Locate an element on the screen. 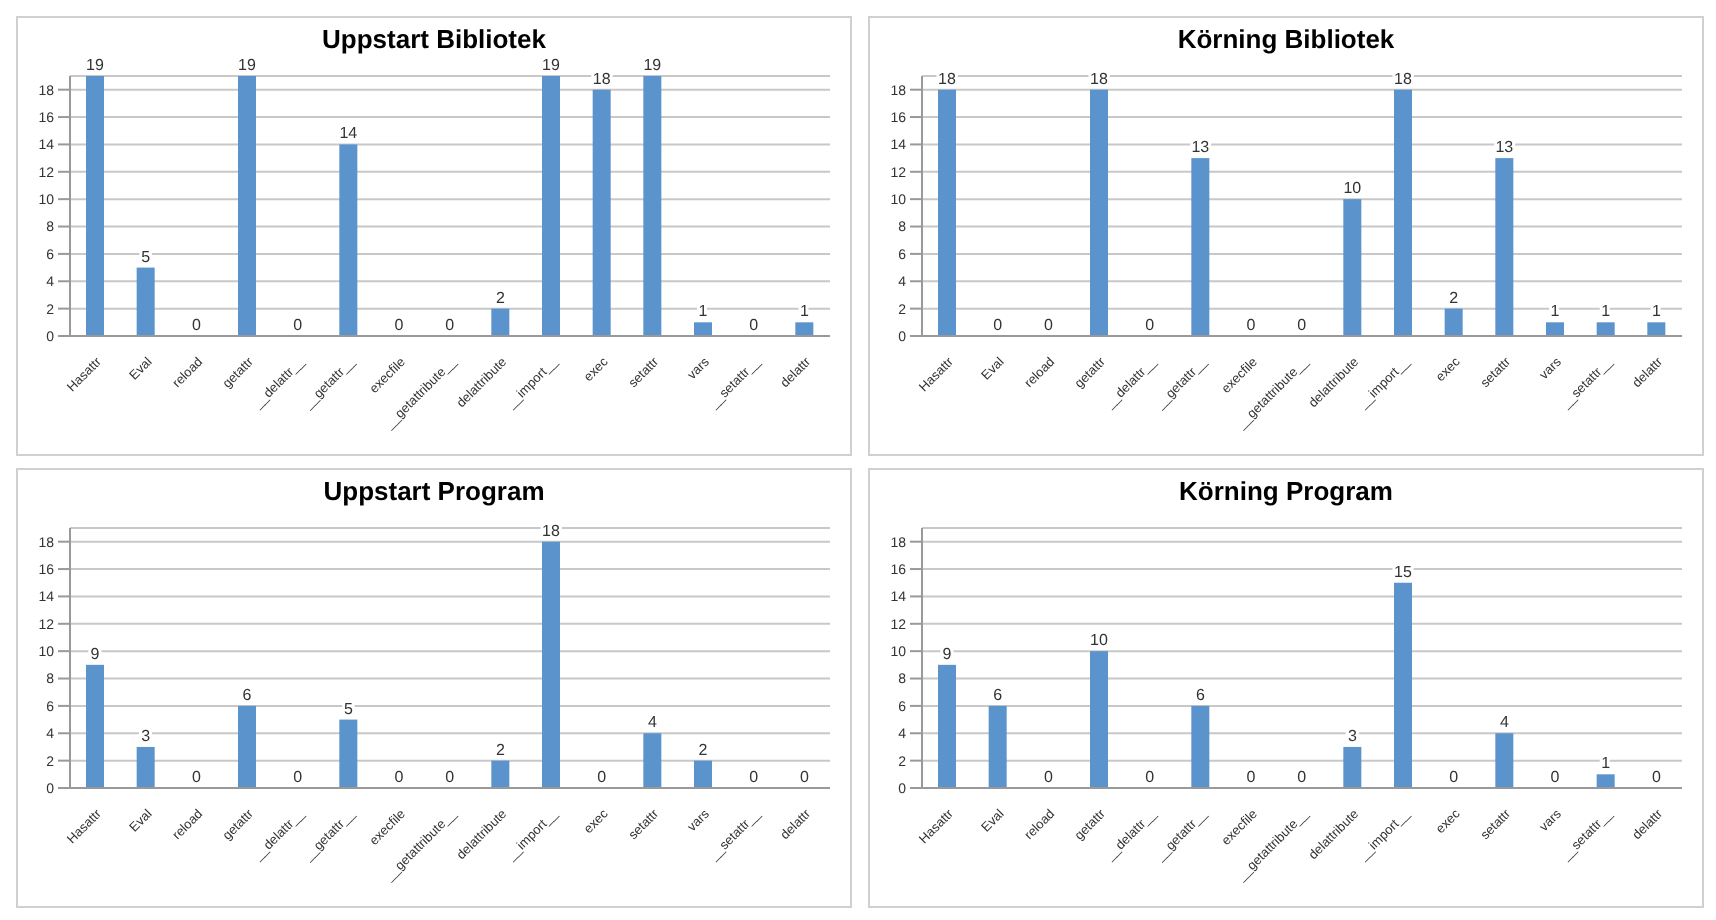 The height and width of the screenshot is (920, 1716). chart-title: Körning Bibliotek is located at coordinates (1286, 39).